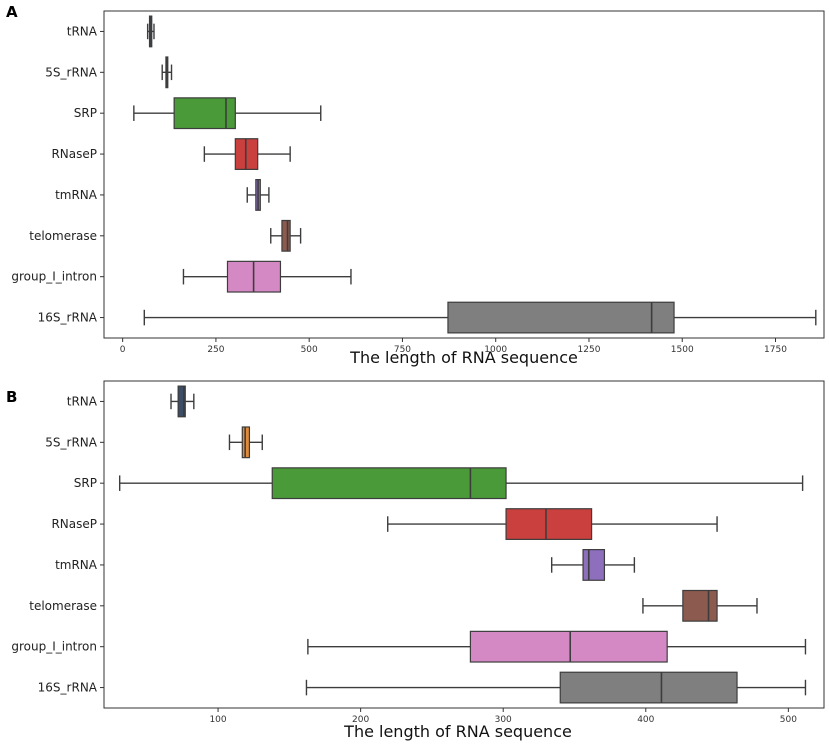 Image resolution: width=829 pixels, height=750 pixels. Describe the element at coordinates (12, 12) in the screenshot. I see `panel-a-letter: A` at that location.